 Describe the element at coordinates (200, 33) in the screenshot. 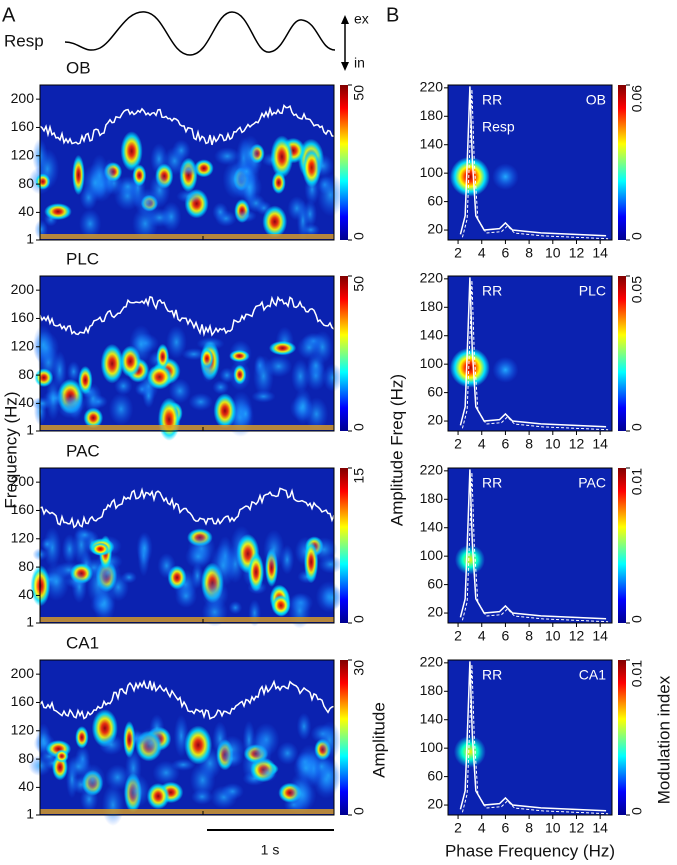

I see `resp-trace` at that location.